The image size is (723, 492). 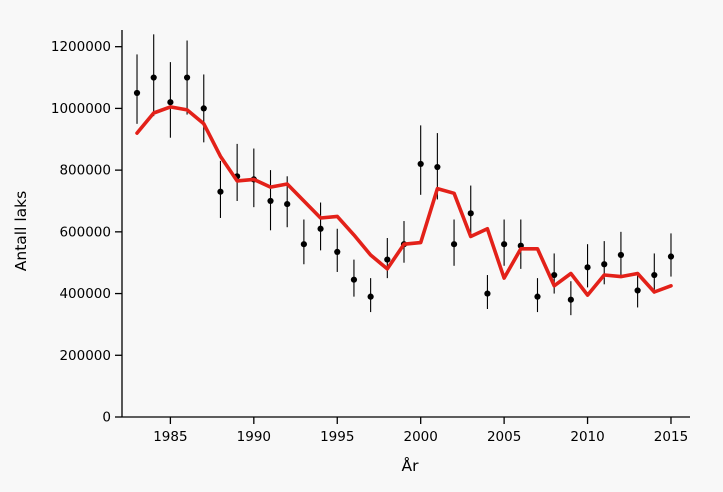 What do you see at coordinates (421, 437) in the screenshot?
I see `x-tick-label: 2000` at bounding box center [421, 437].